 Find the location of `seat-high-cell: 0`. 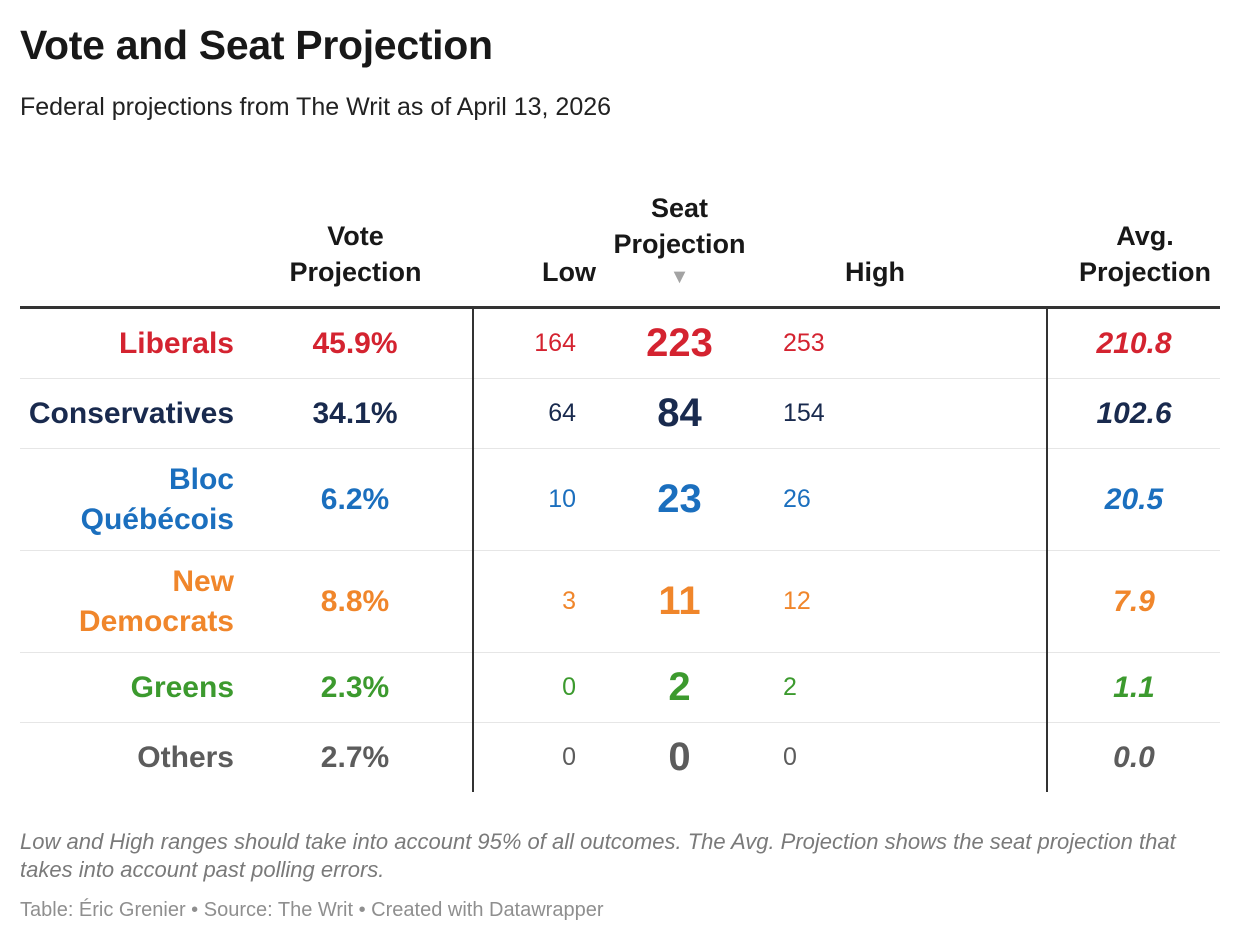

seat-high-cell: 0 is located at coordinates (790, 757).